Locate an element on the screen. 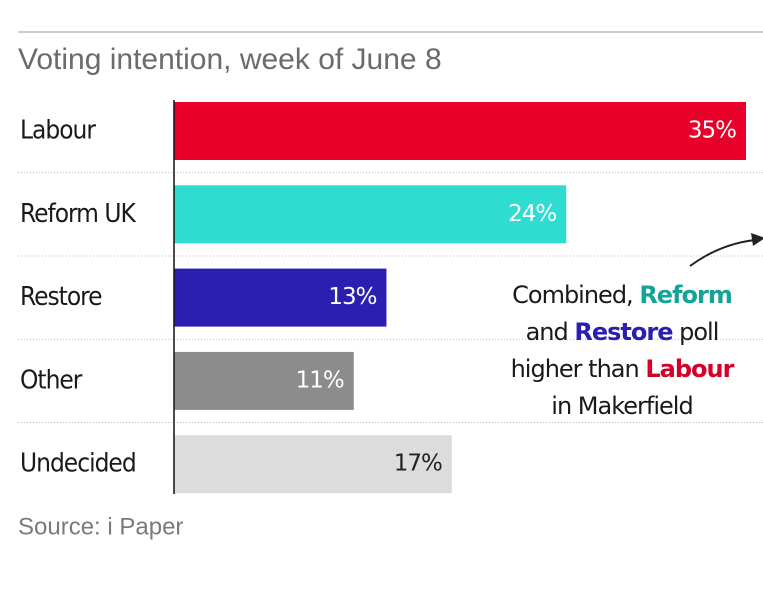 The image size is (763, 600). annotation-text: Labour is located at coordinates (689, 369).